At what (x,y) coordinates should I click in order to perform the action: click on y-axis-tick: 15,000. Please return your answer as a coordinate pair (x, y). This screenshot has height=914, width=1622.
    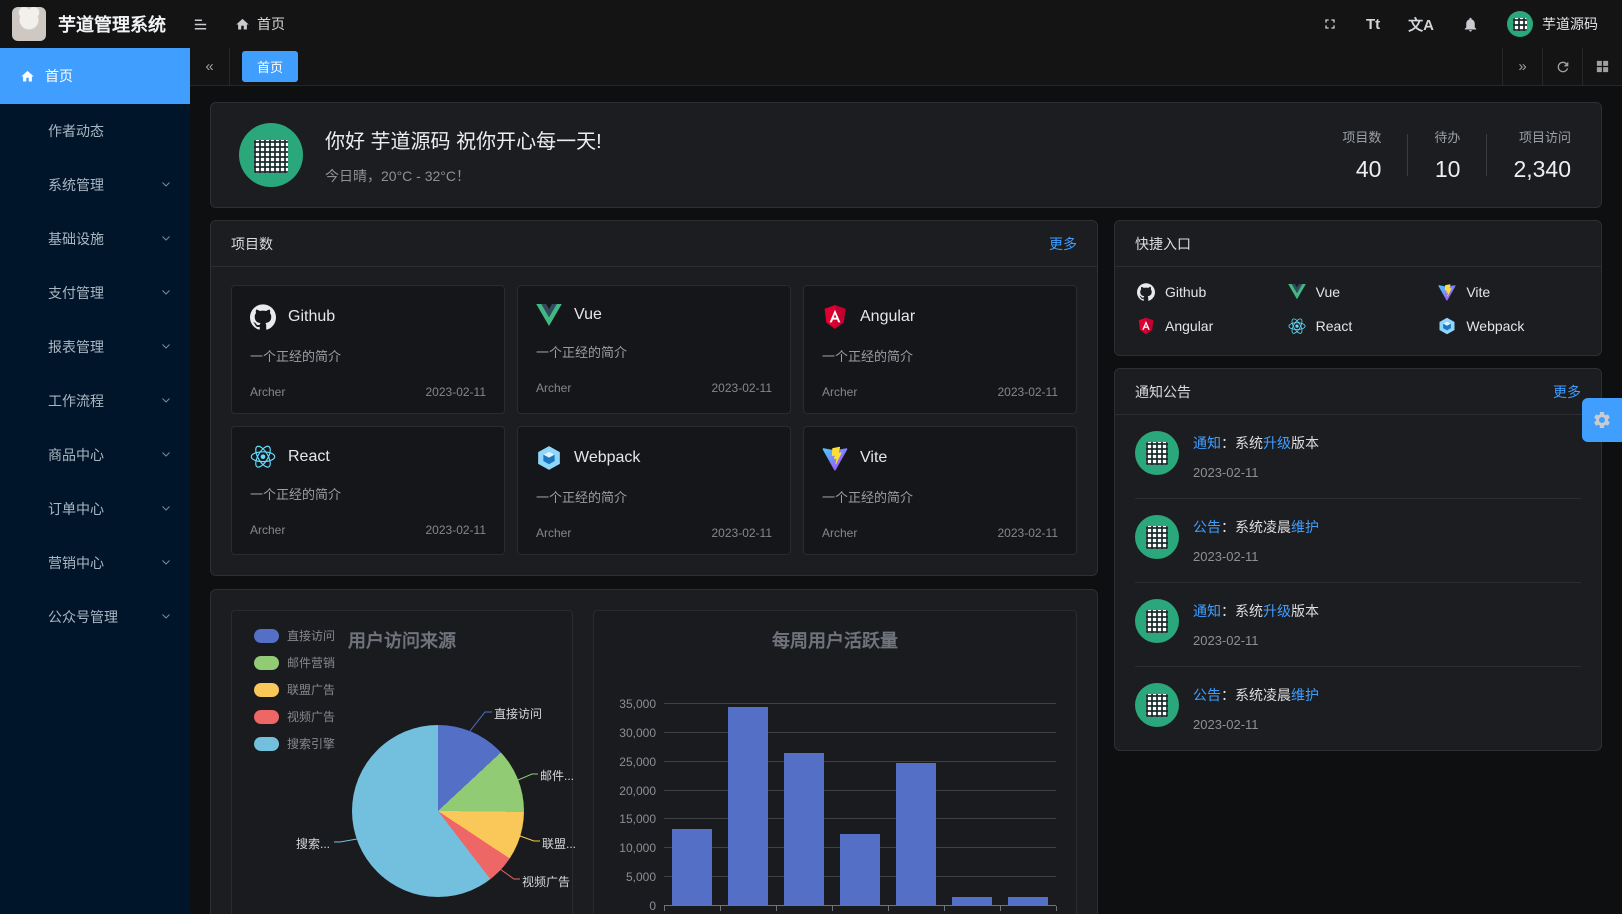
    Looking at the image, I should click on (637, 819).